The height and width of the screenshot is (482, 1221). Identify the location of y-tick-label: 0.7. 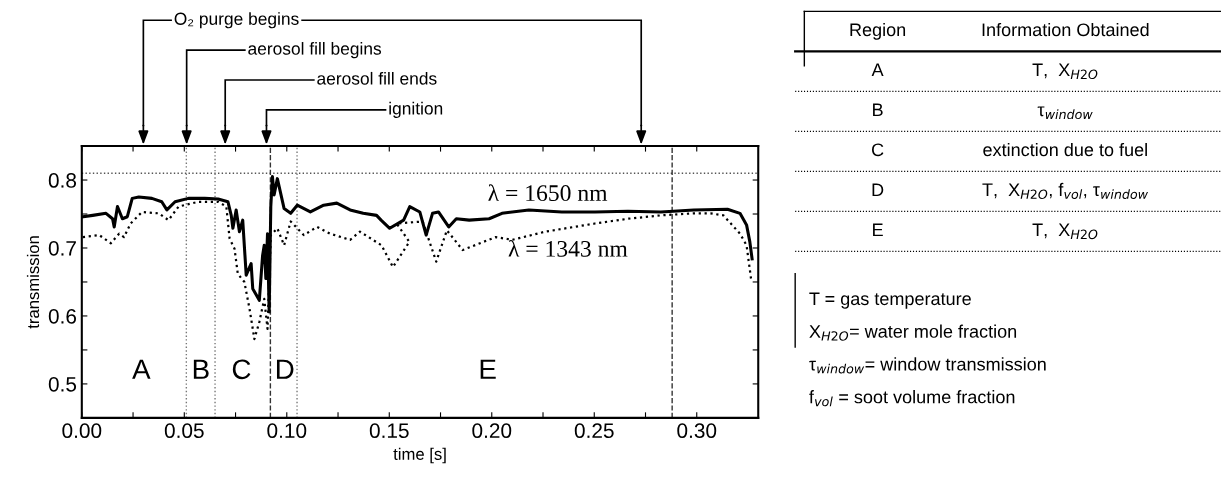
(62, 248).